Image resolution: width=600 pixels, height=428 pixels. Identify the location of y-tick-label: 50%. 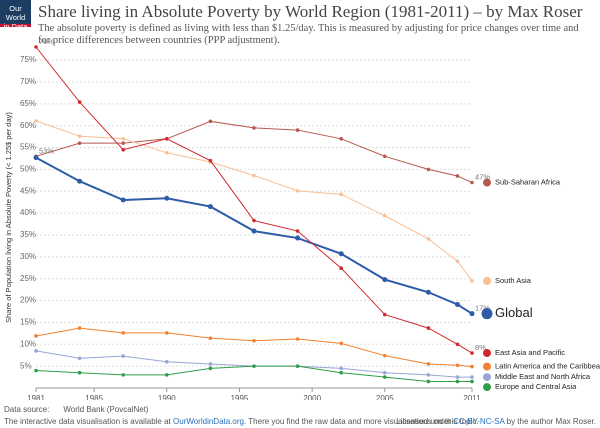
(28, 169).